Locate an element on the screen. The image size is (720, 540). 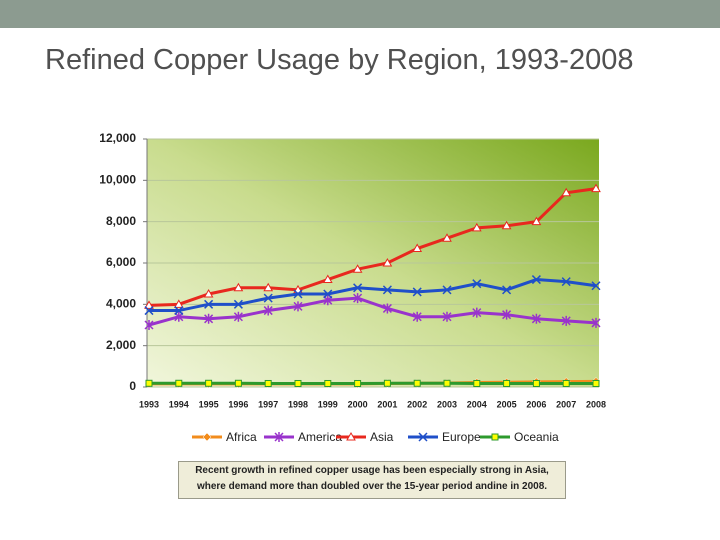
x-tick-label: 1994 is located at coordinates (179, 404).